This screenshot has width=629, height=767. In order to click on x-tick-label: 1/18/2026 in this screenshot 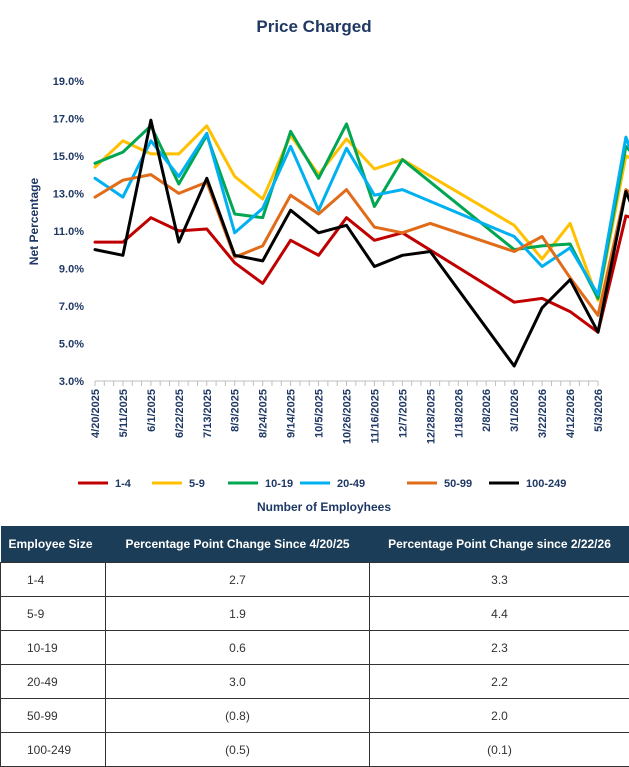, I will do `click(459, 413)`.